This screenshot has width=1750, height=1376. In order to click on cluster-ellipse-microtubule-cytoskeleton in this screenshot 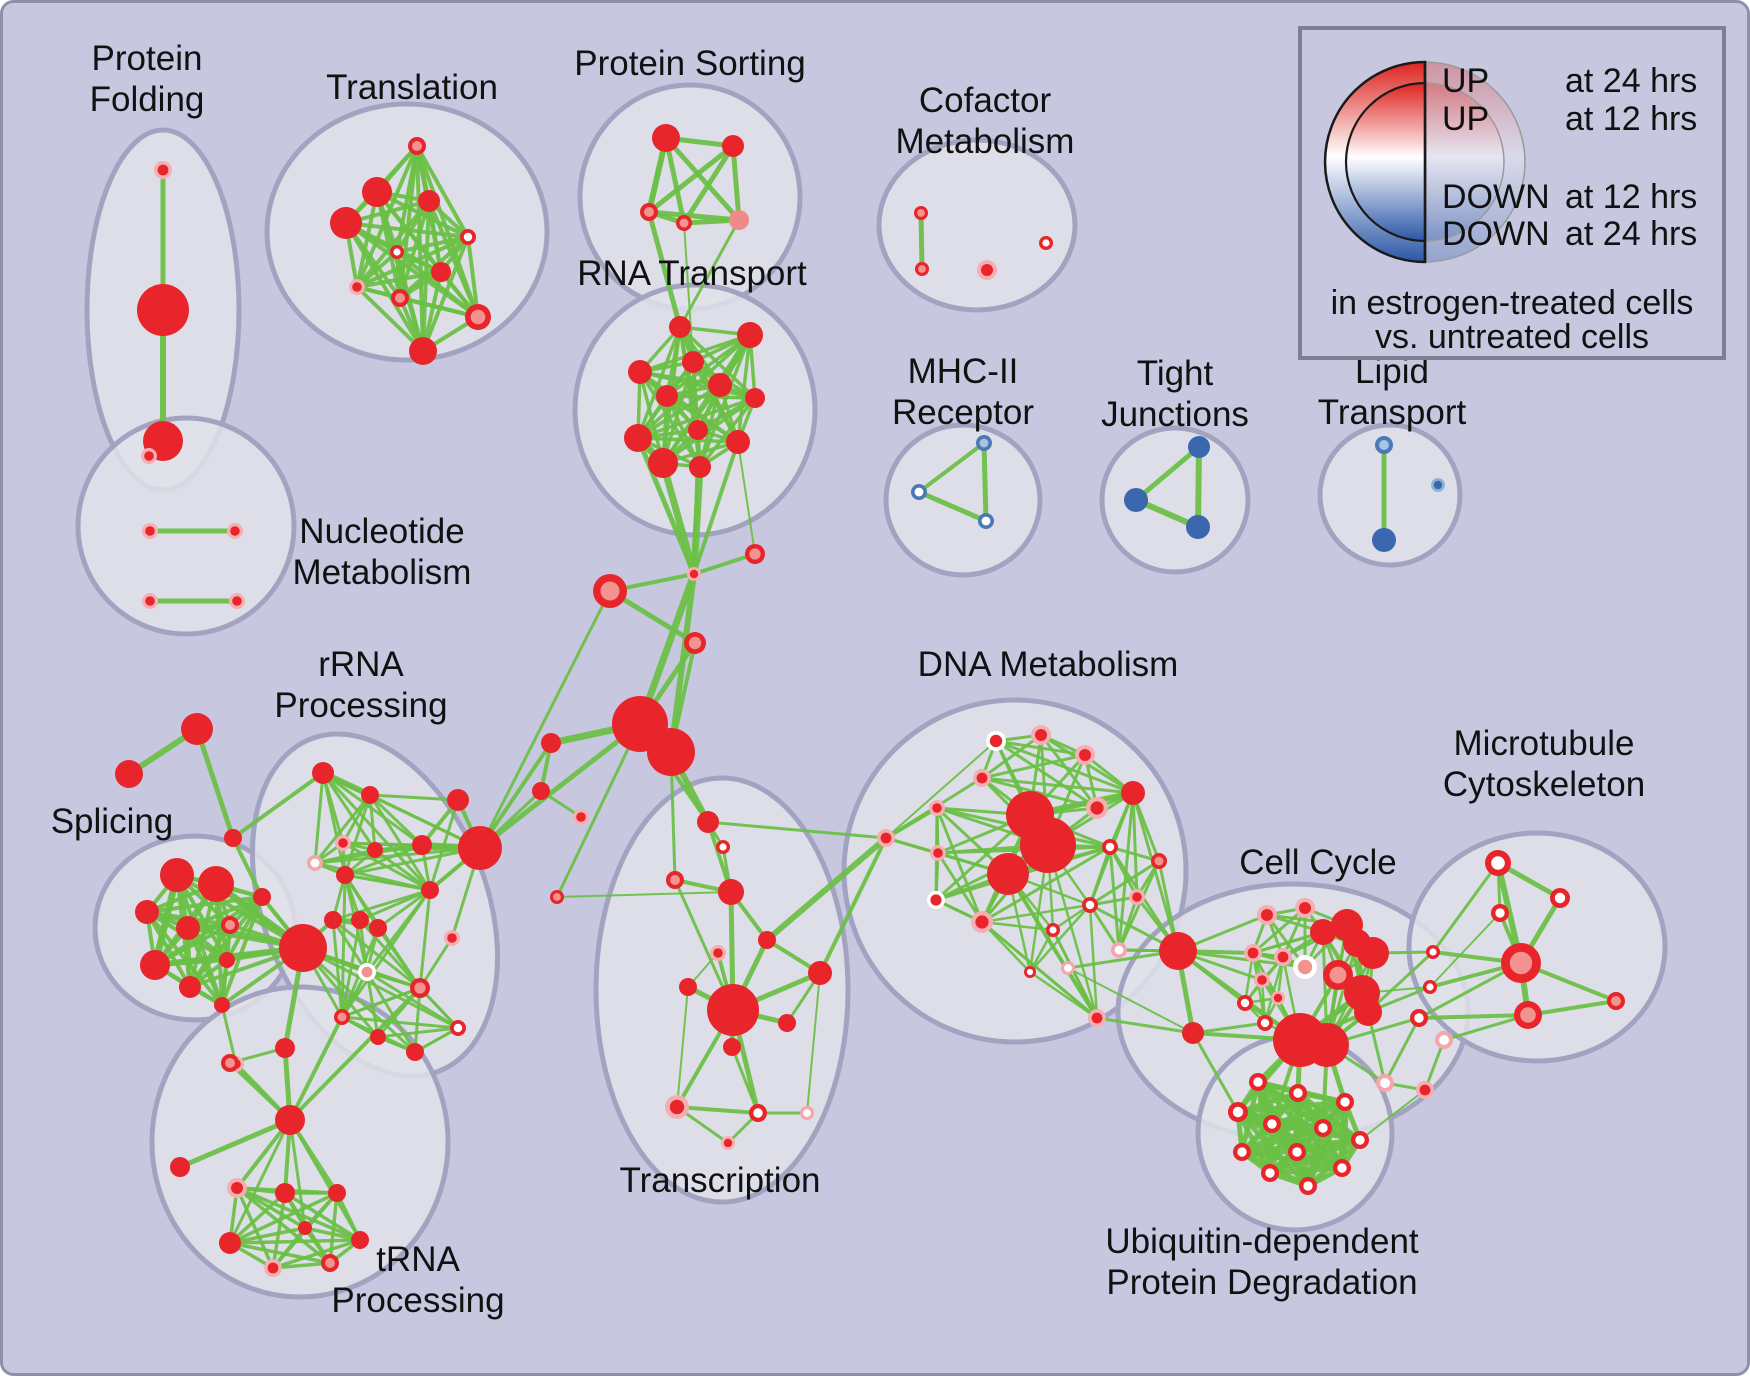, I will do `click(1537, 947)`.